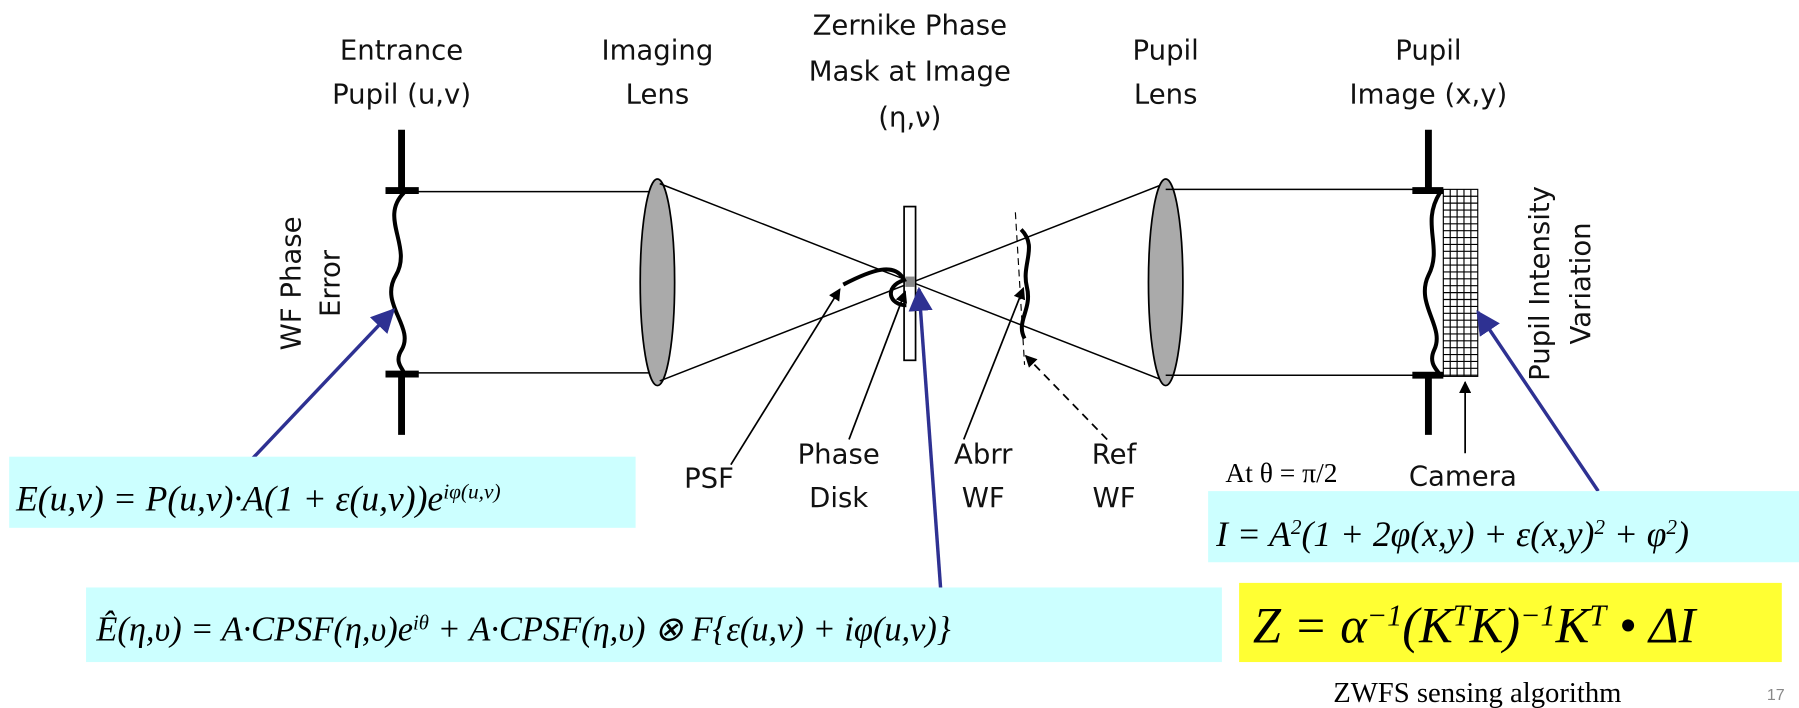 The height and width of the screenshot is (708, 1799). Describe the element at coordinates (1682, 534) in the screenshot. I see `equation-part: )` at that location.